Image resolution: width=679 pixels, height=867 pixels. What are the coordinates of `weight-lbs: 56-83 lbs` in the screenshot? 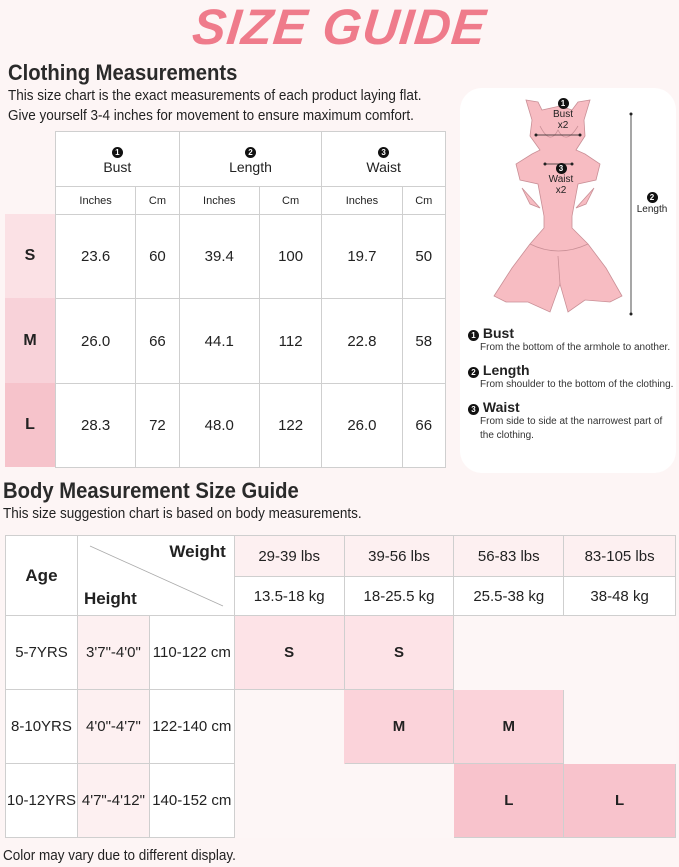 It's located at (509, 556).